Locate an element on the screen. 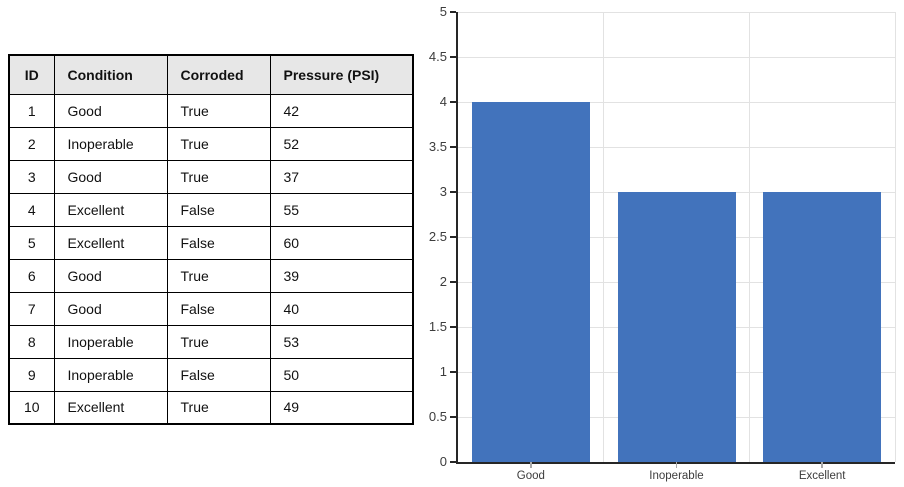 This screenshot has width=904, height=487. x-tick-label: Good is located at coordinates (530, 476).